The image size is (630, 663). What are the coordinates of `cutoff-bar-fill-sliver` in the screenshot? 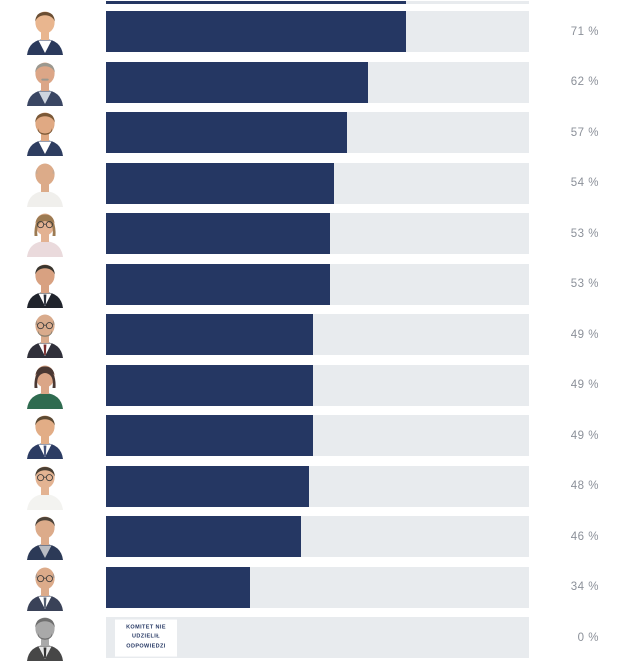 It's located at (256, 2).